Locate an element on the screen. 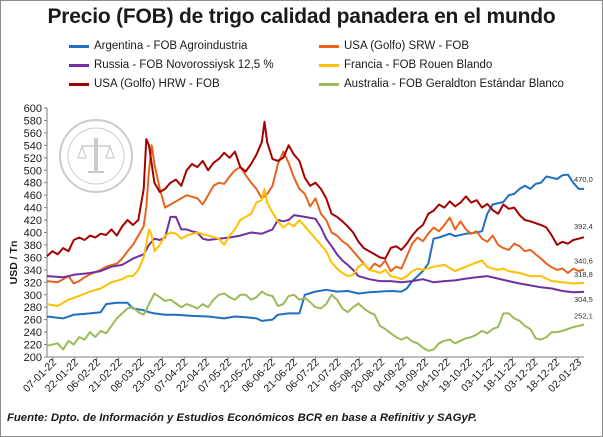  end-value-label: 304,5 is located at coordinates (583, 299).